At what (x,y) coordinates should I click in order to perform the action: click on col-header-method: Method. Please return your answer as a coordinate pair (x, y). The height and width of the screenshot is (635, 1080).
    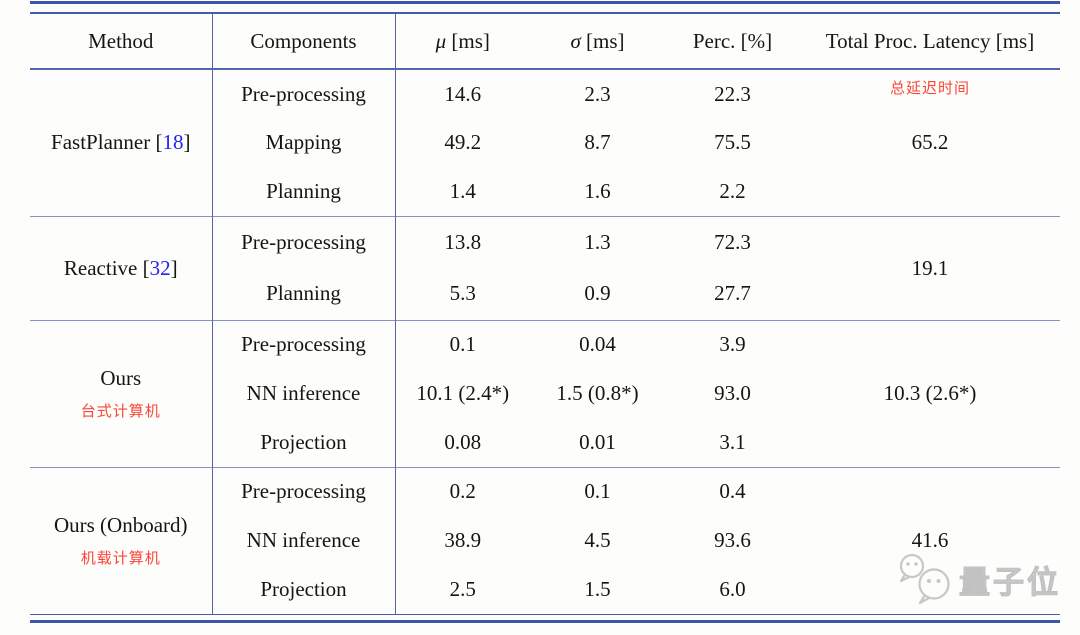
    Looking at the image, I should click on (121, 41).